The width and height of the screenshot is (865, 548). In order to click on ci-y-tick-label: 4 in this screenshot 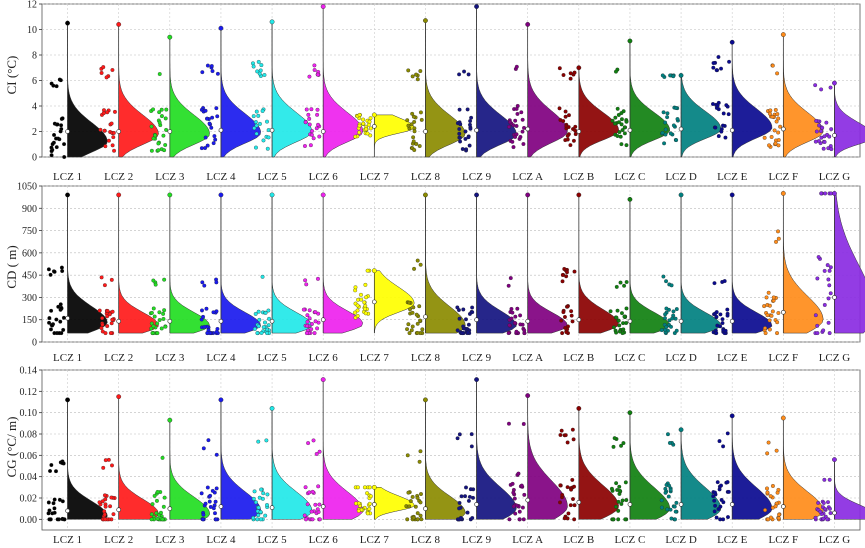, I will do `click(34, 107)`.